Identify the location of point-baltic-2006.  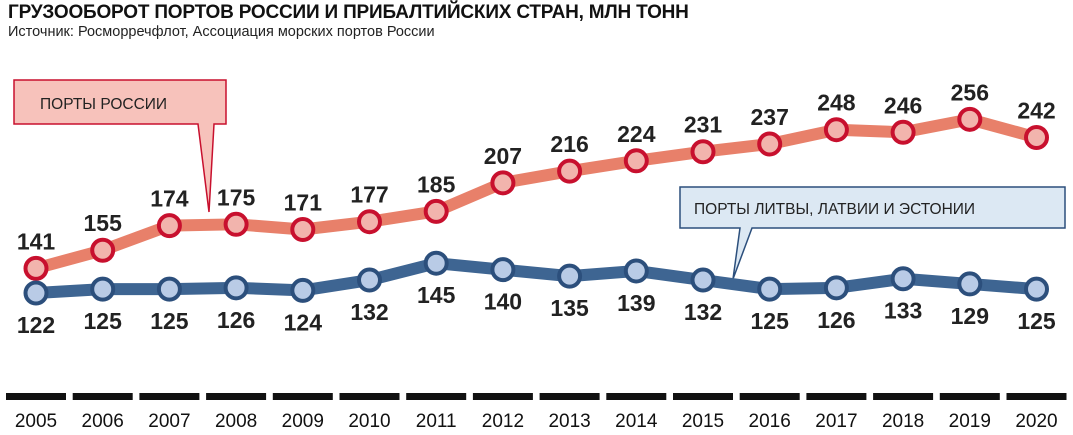
(103, 289).